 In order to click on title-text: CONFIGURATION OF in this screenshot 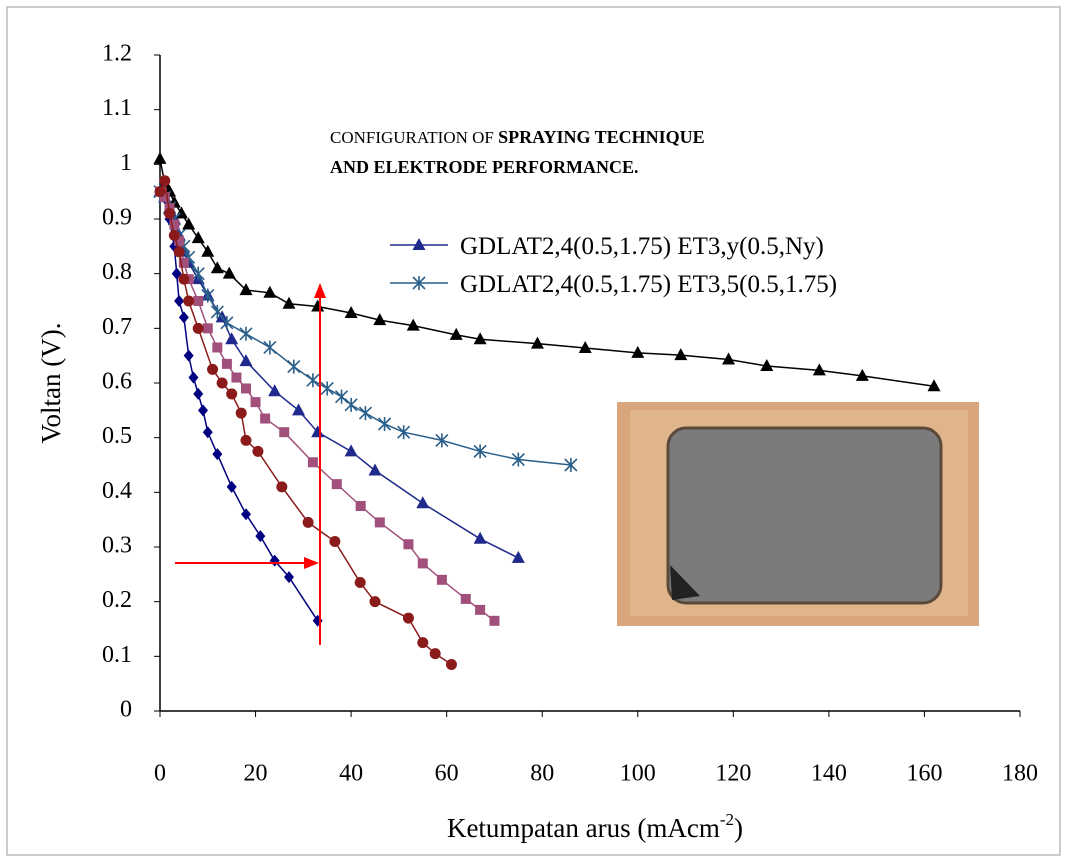, I will do `click(412, 137)`.